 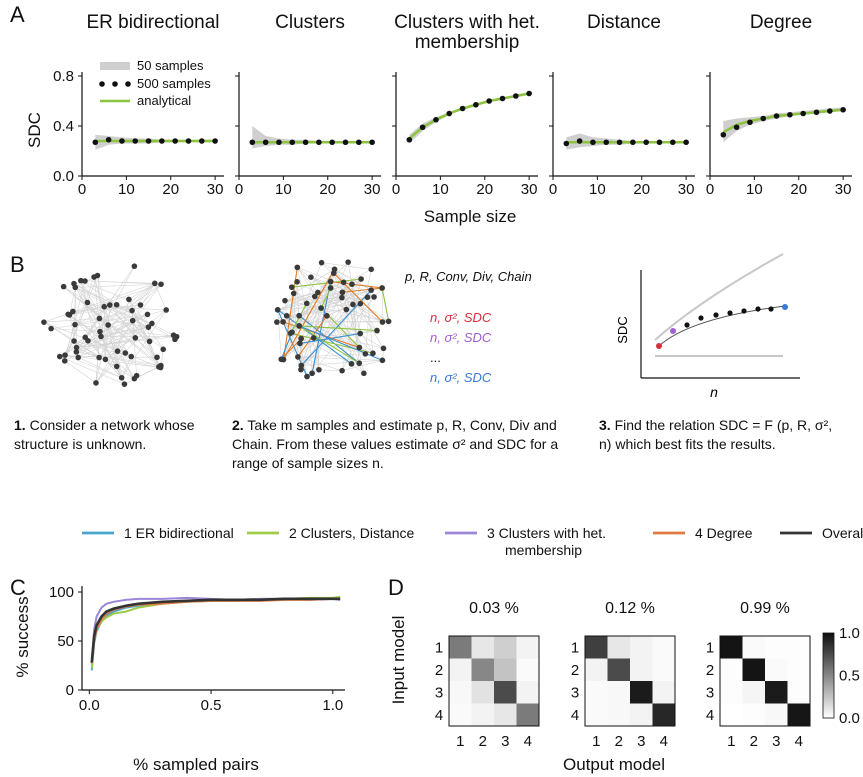 What do you see at coordinates (710, 670) in the screenshot?
I see `d-row-label-2-1: 2` at bounding box center [710, 670].